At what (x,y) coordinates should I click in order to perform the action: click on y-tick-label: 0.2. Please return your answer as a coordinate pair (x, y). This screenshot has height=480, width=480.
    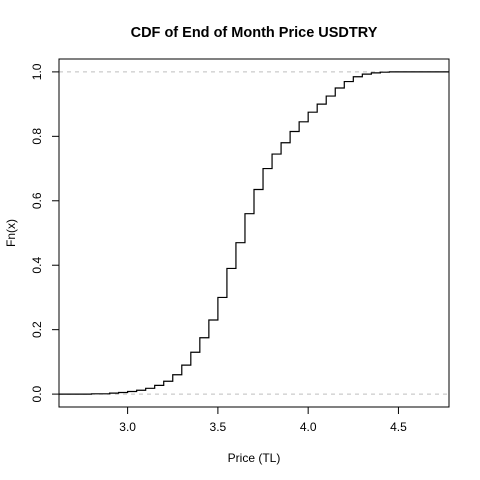
    Looking at the image, I should click on (37, 329).